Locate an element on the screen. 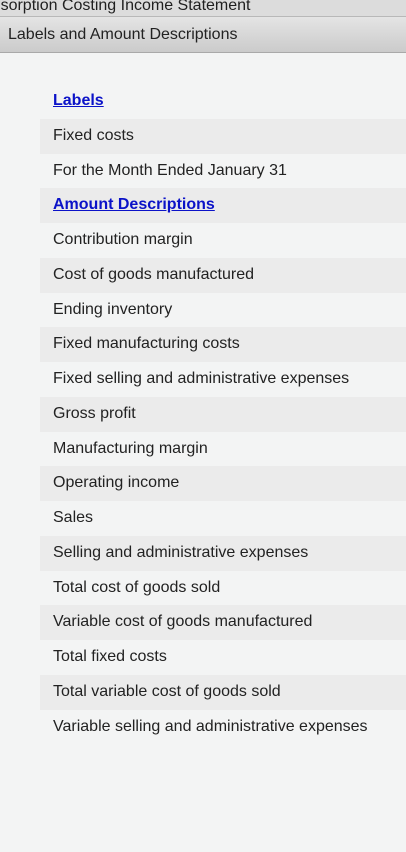 The width and height of the screenshot is (406, 852). list-item: Manufacturing margin is located at coordinates (130, 448).